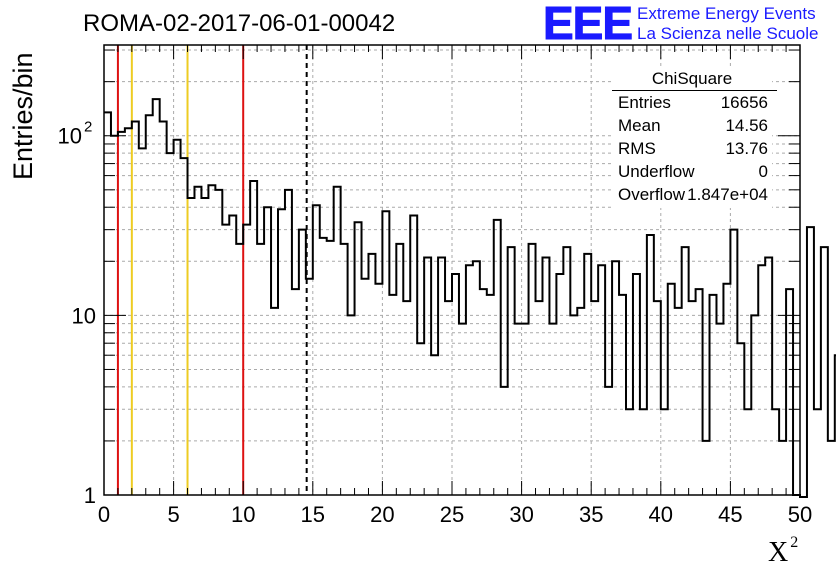 The height and width of the screenshot is (572, 836). I want to click on x-axis-label-superscript: 2, so click(794, 542).